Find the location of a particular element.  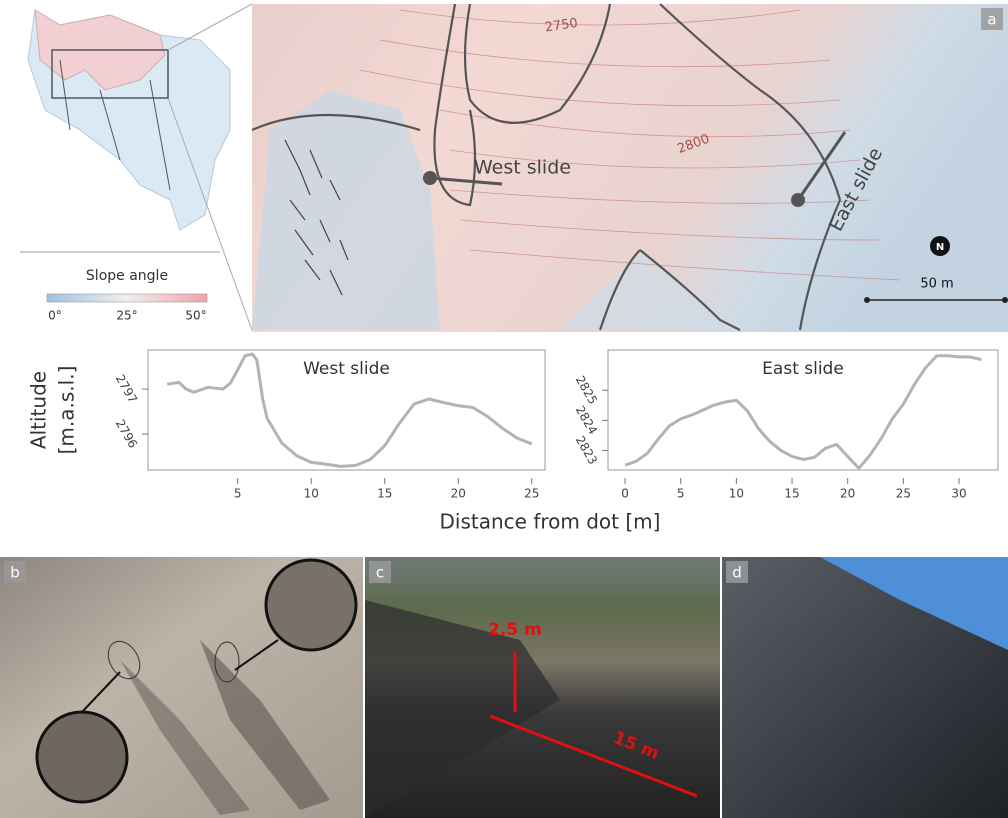

x-tick-label: 30 is located at coordinates (958, 494).